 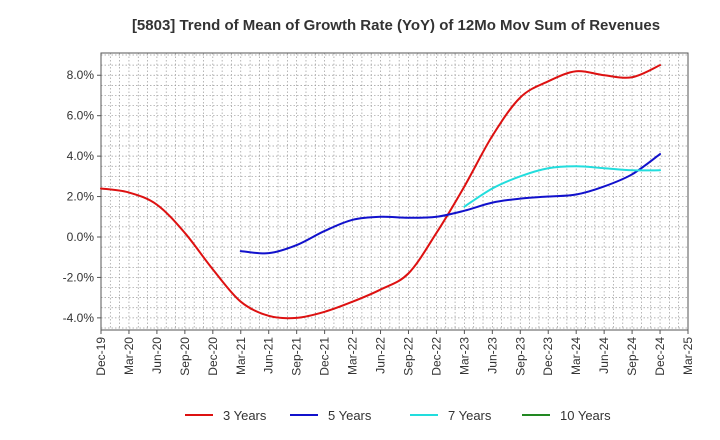 I want to click on x-tick-label: Jun-21, so click(x=269, y=355).